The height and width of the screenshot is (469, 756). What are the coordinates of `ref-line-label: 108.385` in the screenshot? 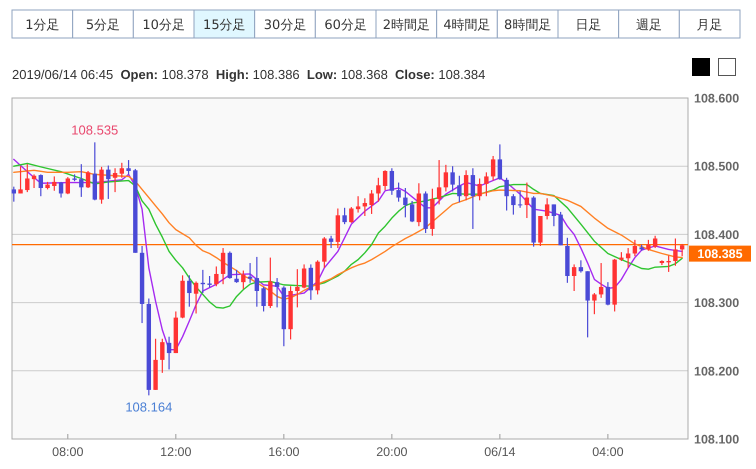 It's located at (720, 254).